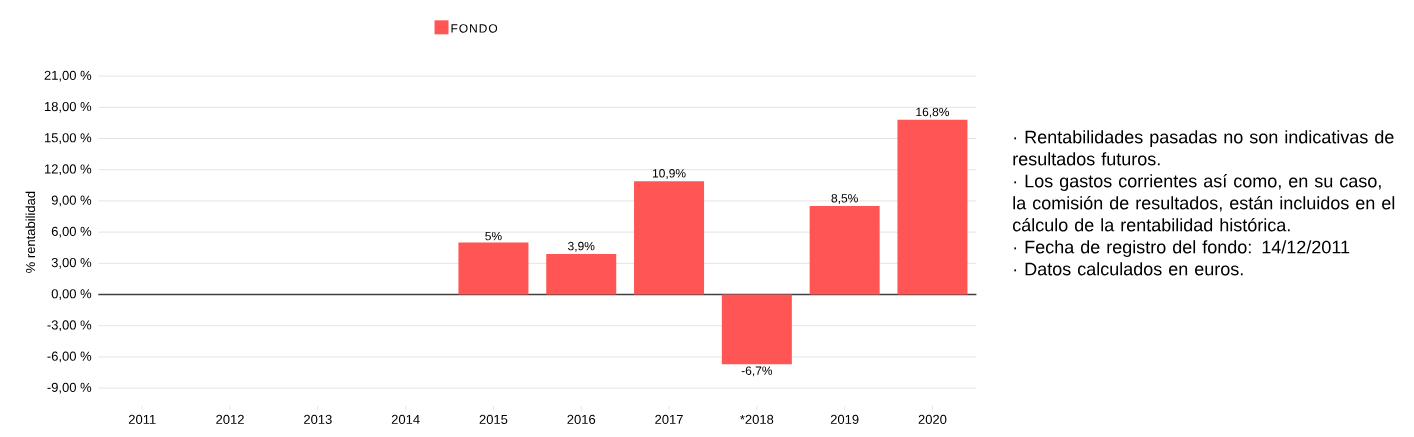 The height and width of the screenshot is (437, 1414). I want to click on y-tick-label: 6,00 %, so click(71, 232).